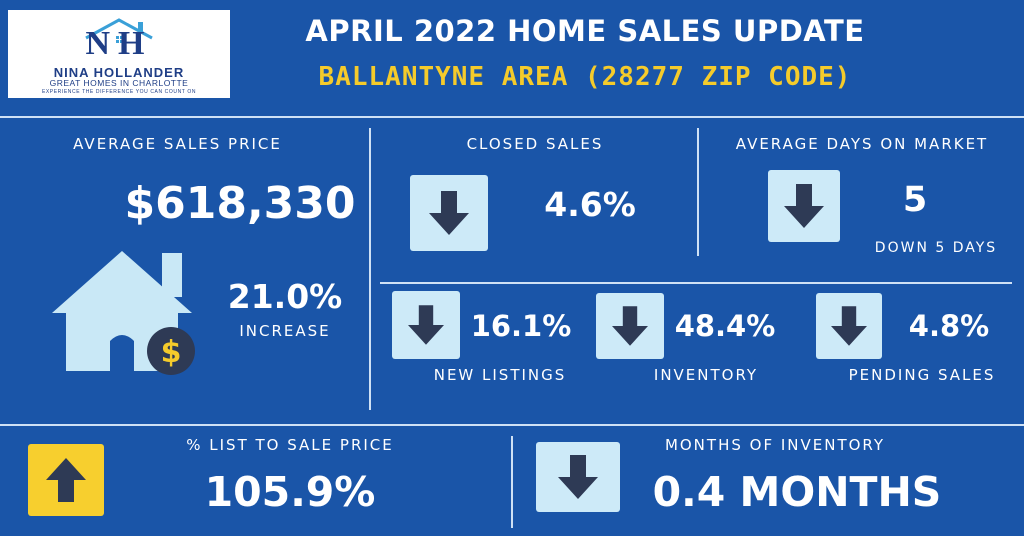 The height and width of the screenshot is (536, 1024). I want to click on page-title: APRIL 2022 HOME SALES UPDATE, so click(585, 31).